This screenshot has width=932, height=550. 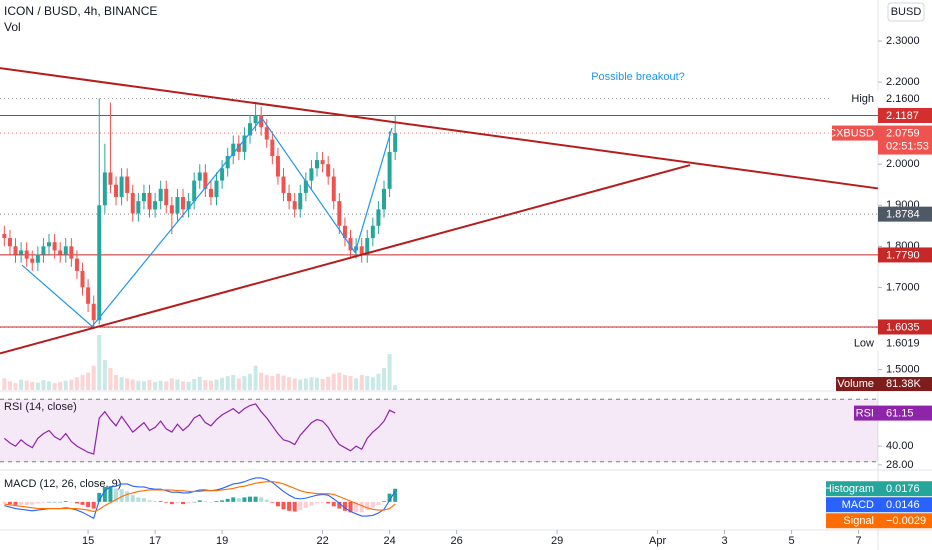 What do you see at coordinates (322, 541) in the screenshot?
I see `x-tick-label: 22` at bounding box center [322, 541].